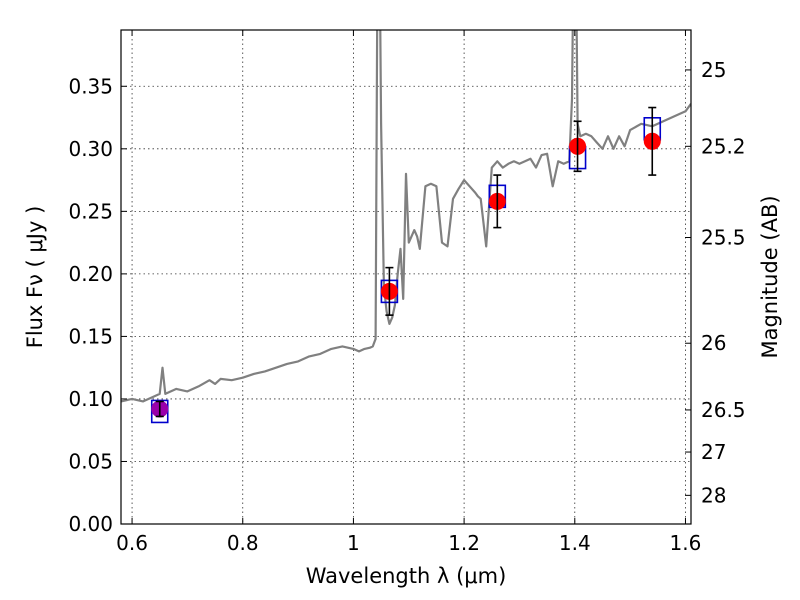  What do you see at coordinates (90, 211) in the screenshot?
I see `y-tick-label: 0.25` at bounding box center [90, 211].